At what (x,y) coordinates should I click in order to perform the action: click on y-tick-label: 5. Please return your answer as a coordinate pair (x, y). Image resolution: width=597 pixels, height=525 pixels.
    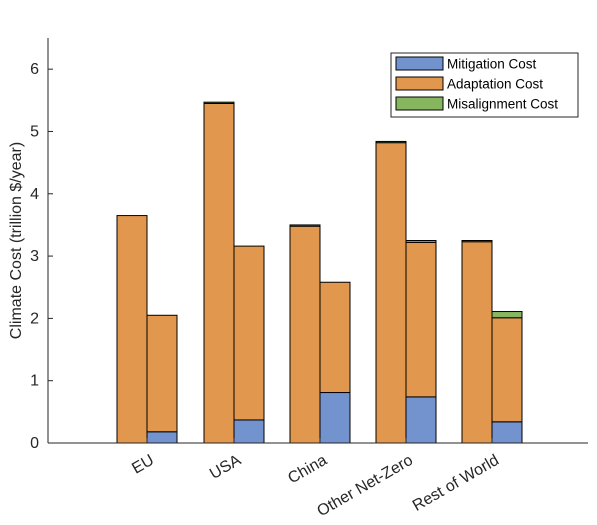
    Looking at the image, I should click on (34, 131).